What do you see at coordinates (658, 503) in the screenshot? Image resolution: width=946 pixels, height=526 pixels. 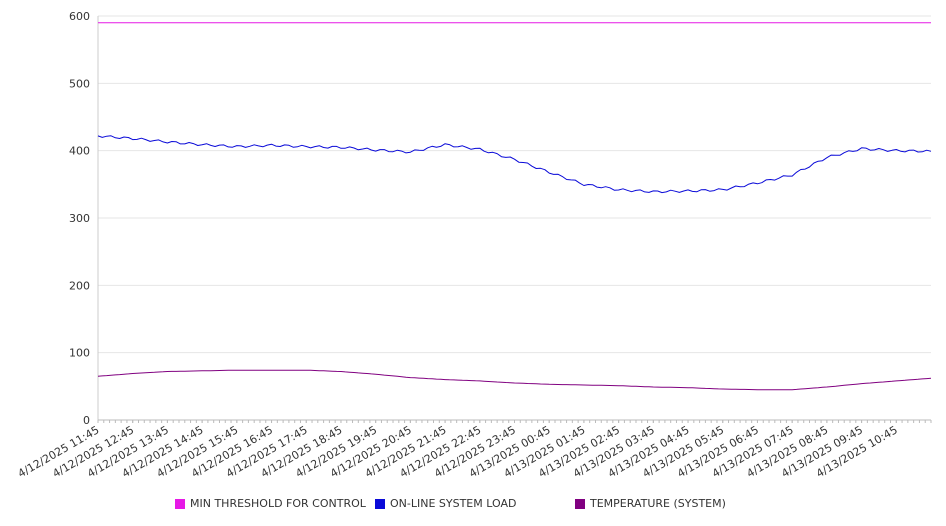 I see `legend-label-temperature: TEMPERATURE (SYSTEM)` at bounding box center [658, 503].